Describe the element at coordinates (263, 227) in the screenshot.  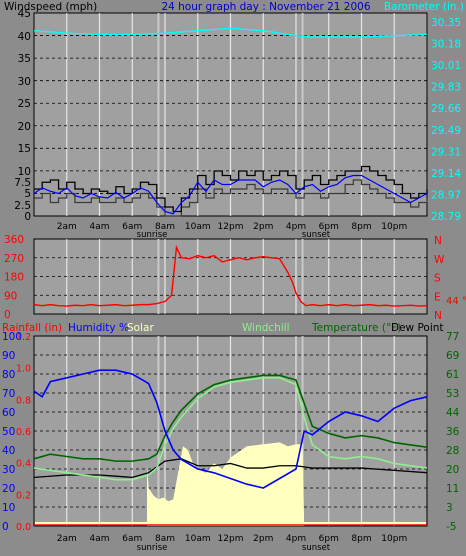
I see `top-x-tick-label: 2pm` at that location.